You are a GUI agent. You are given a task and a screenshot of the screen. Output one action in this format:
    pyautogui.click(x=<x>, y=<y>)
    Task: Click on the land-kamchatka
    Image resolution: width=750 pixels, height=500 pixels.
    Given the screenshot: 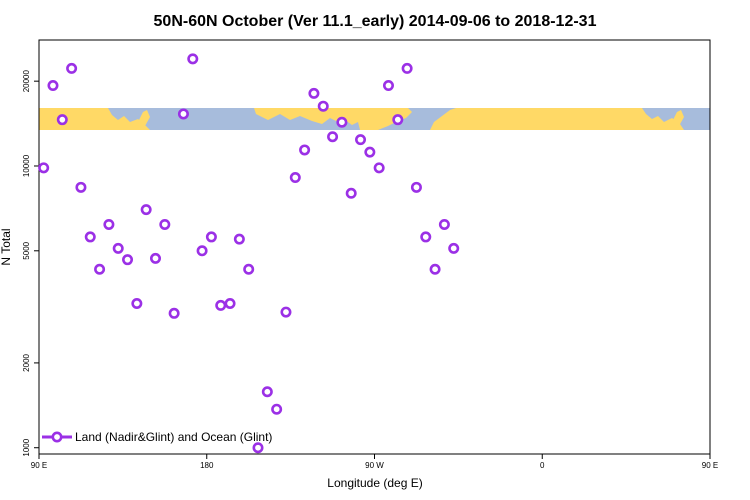 What is the action you would take?
    pyautogui.click(x=144, y=118)
    